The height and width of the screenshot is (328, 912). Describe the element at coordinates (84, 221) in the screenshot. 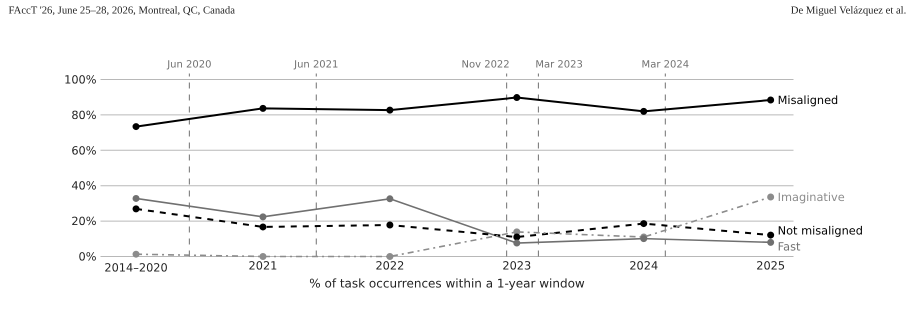

I see `y-tick-label: 20%` at that location.